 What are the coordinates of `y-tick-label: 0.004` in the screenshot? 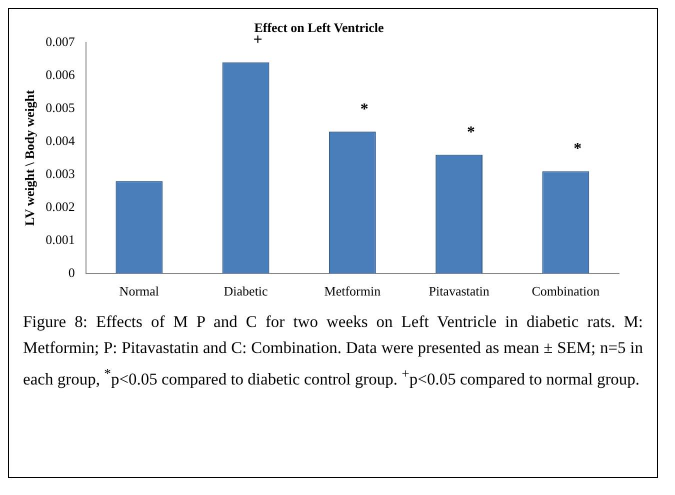 It's located at (61, 140).